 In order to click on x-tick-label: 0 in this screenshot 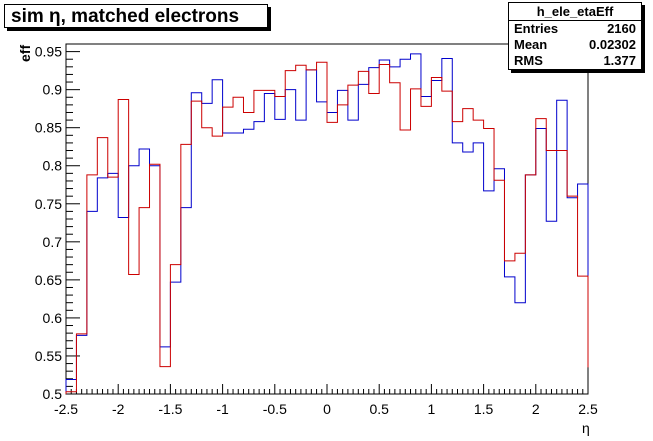, I will do `click(327, 409)`.